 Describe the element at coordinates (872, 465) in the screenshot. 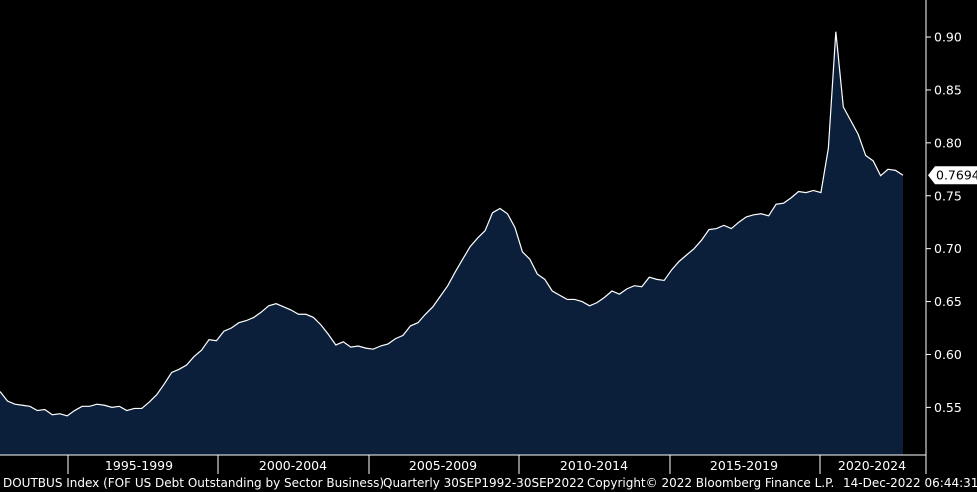

I see `x-tick-label: 2020-2024` at that location.